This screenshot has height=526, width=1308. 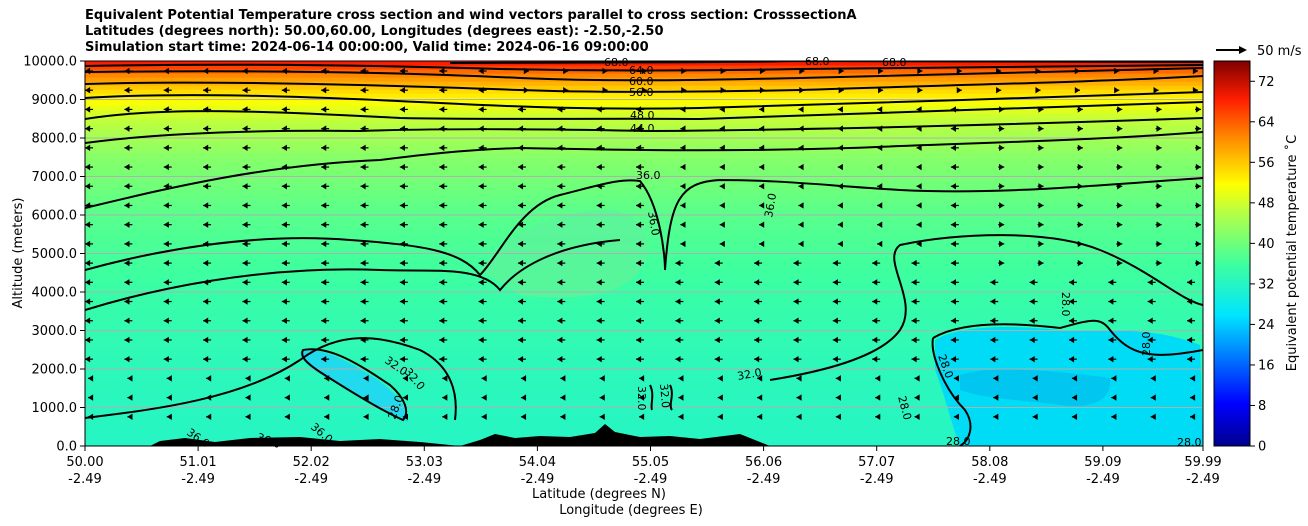 I want to click on contour-label-60: 60.0, so click(x=641, y=81).